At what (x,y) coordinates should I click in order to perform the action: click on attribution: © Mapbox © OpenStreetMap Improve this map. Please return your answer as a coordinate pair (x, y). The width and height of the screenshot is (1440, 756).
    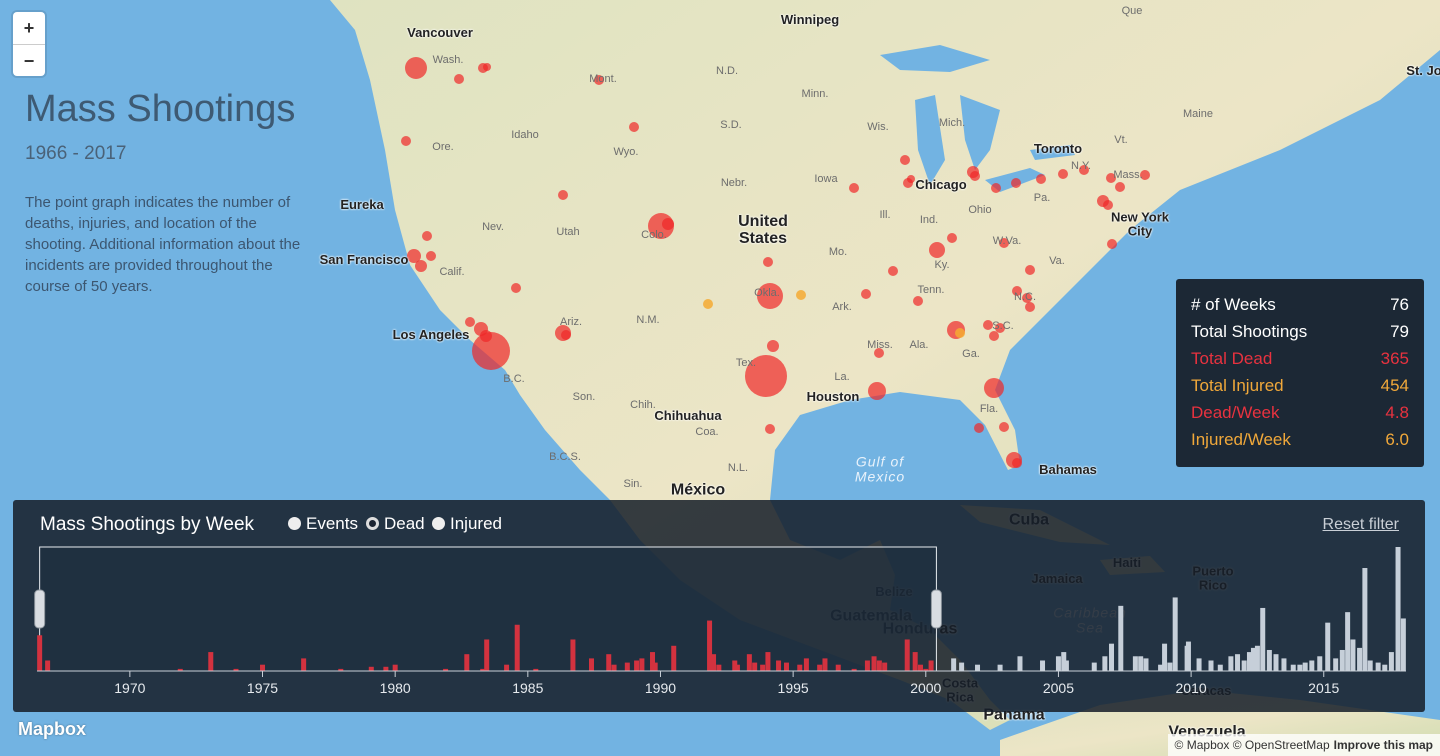
    Looking at the image, I should click on (1303, 745).